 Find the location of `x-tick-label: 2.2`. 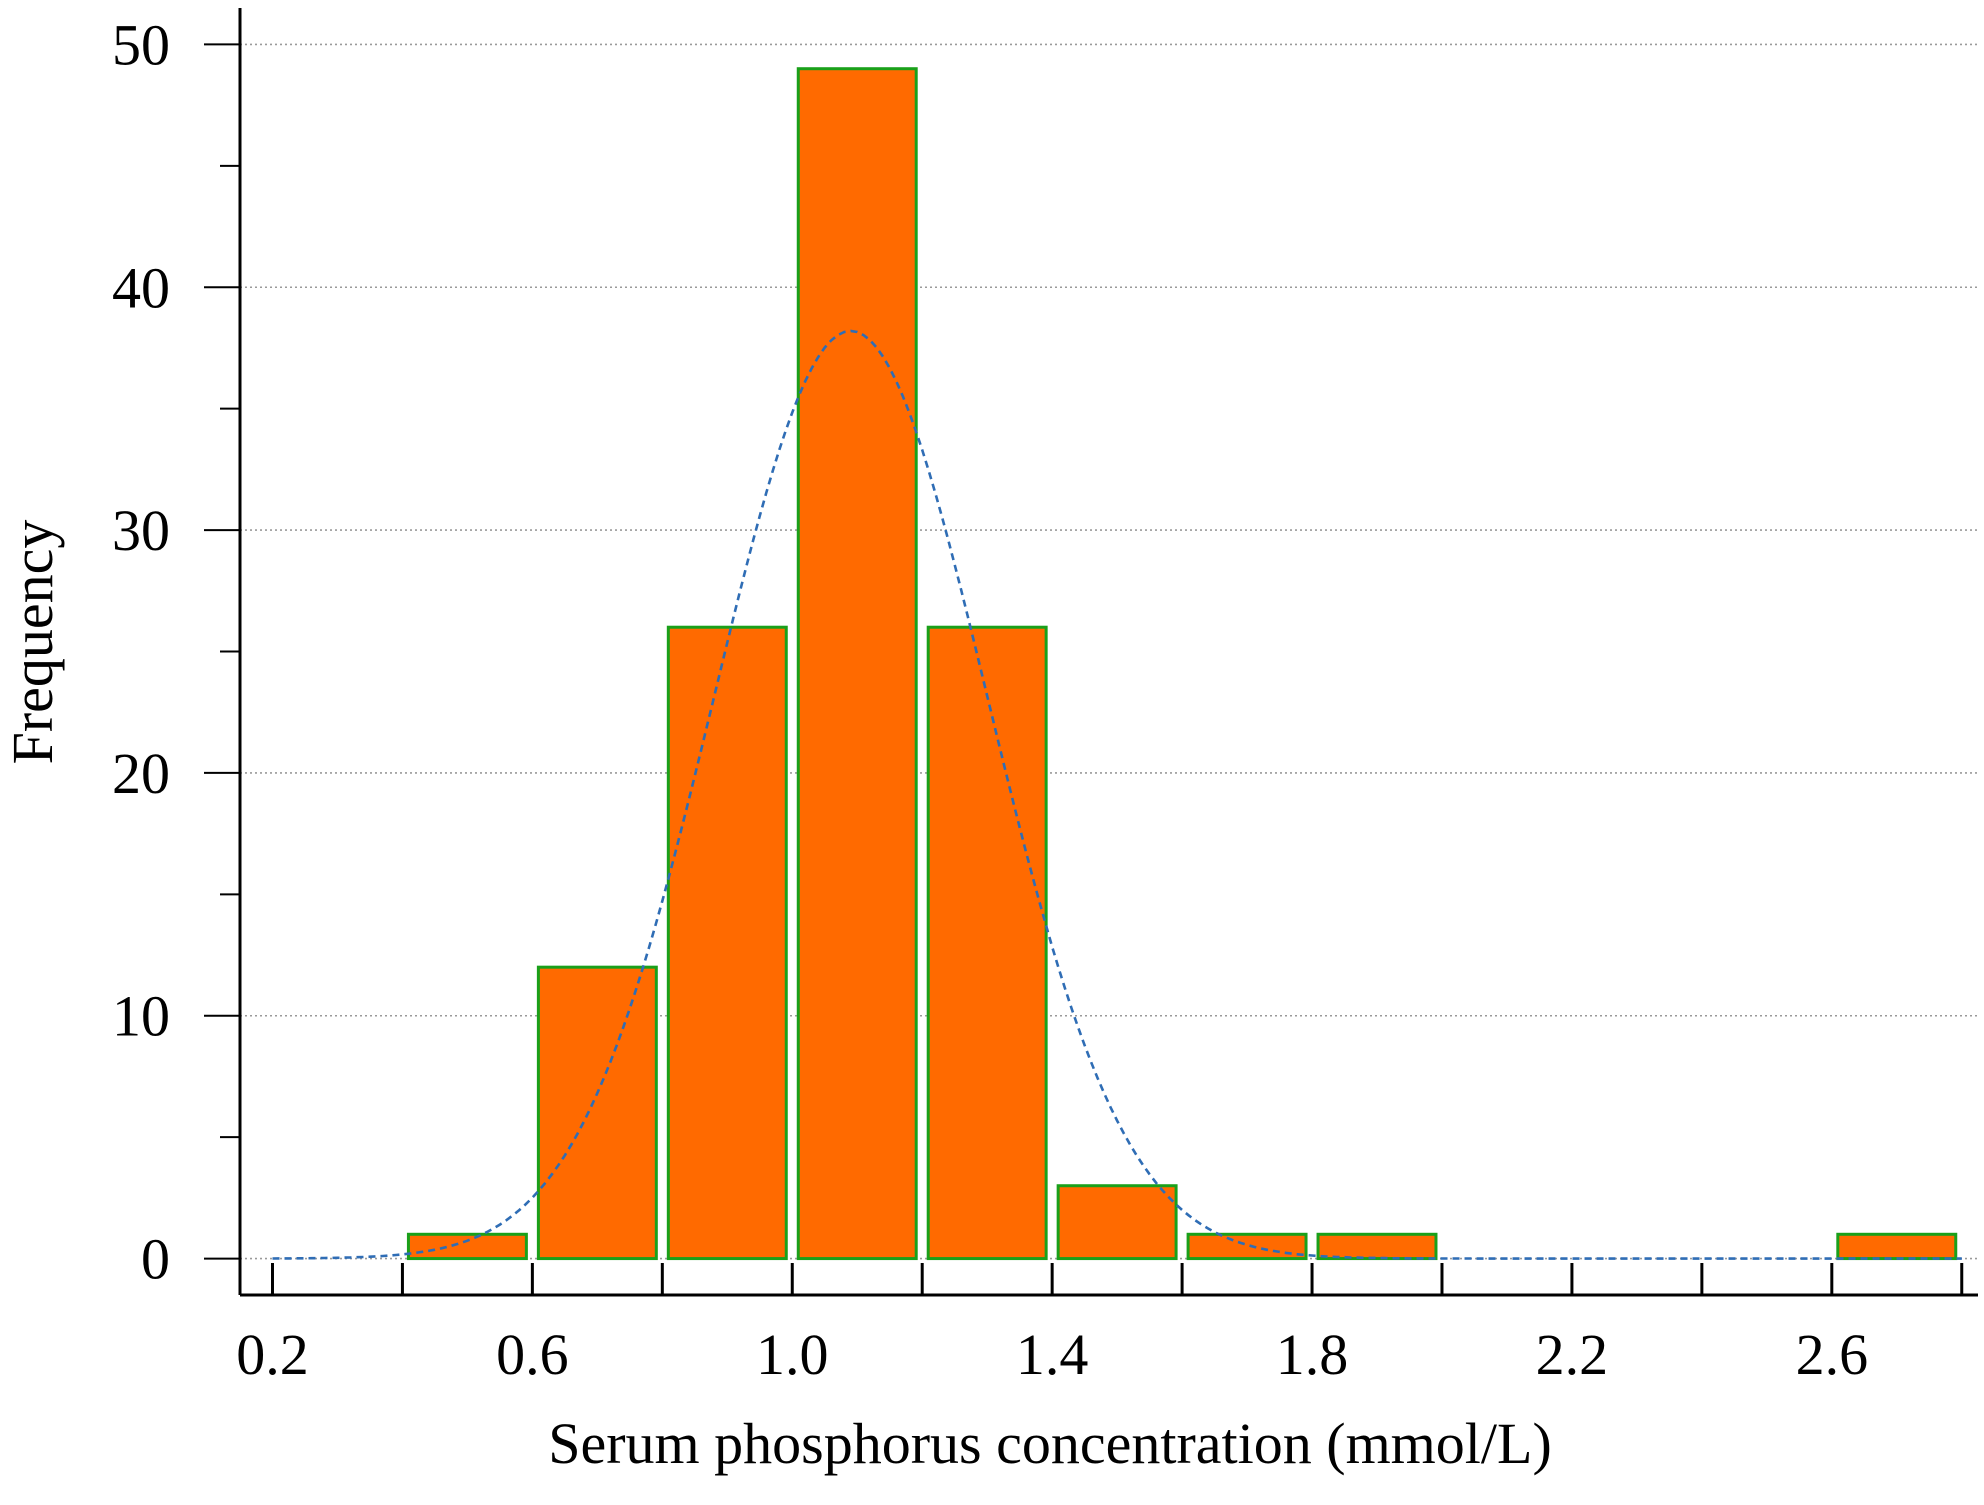

x-tick-label: 2.2 is located at coordinates (1572, 1354).